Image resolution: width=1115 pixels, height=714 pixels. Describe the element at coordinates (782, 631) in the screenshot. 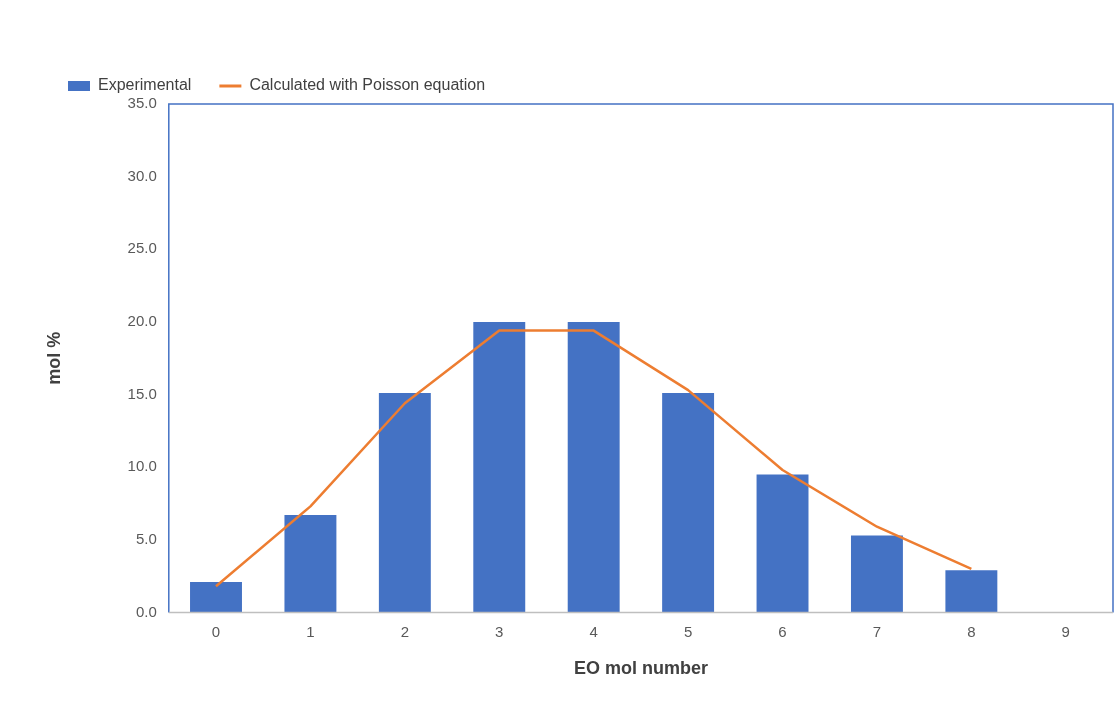

I see `x-tick-label: 6` at that location.